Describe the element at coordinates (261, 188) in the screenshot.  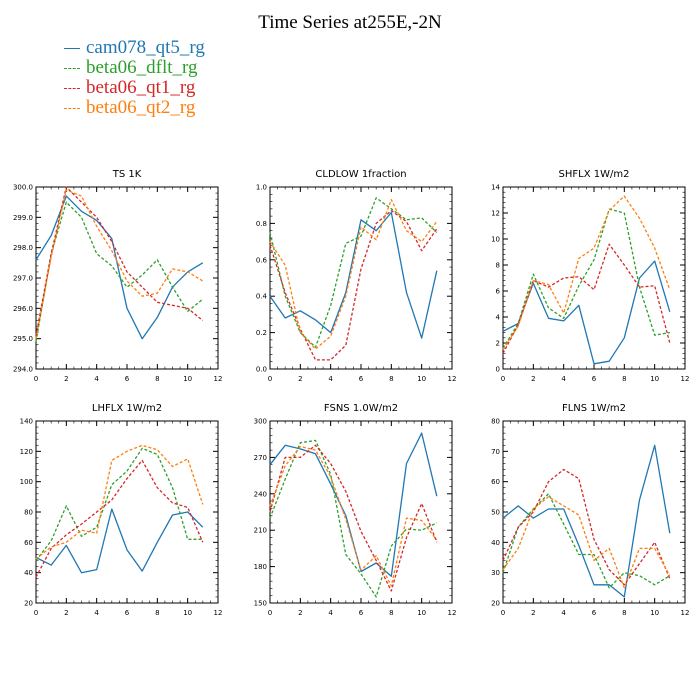
I see `y-tick-label: 1.0` at that location.